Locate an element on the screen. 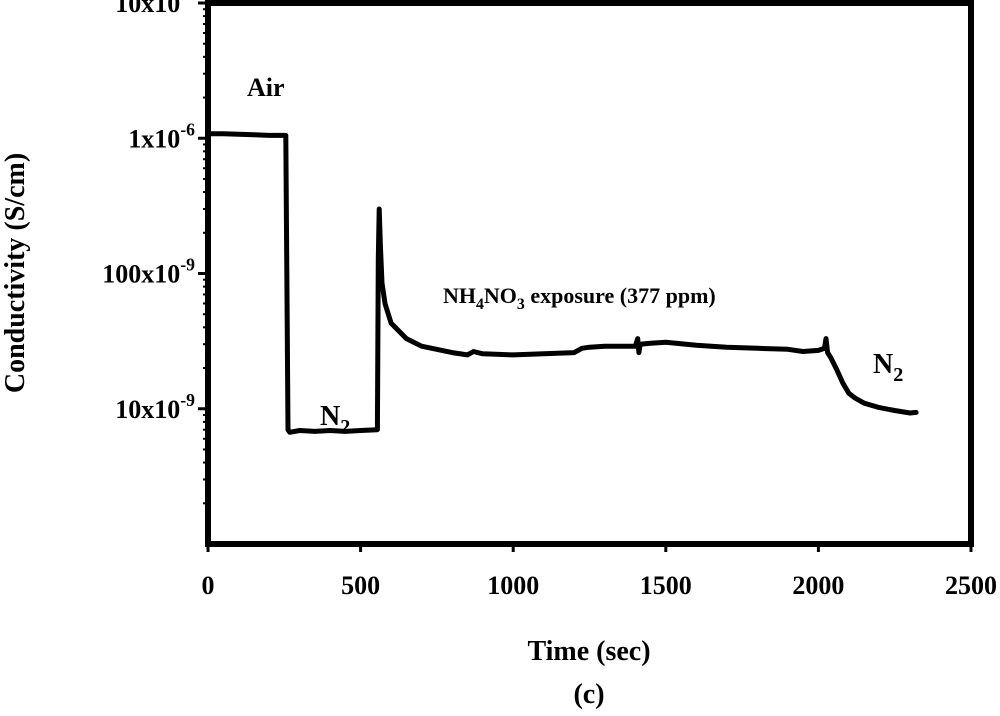 The width and height of the screenshot is (1000, 716). x-tick-label: 500 is located at coordinates (360, 585).